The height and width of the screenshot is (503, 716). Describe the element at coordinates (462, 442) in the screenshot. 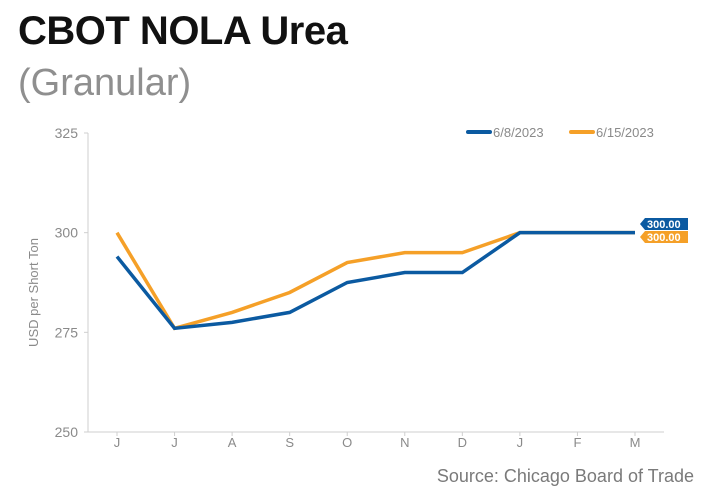

I see `x-tick-label: D` at that location.